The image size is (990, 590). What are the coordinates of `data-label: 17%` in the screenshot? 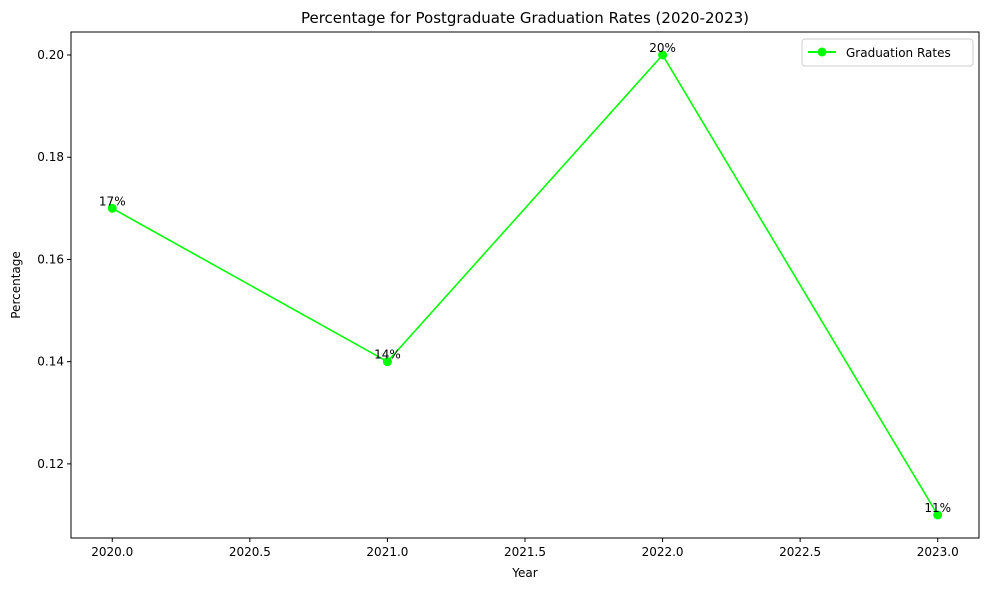 It's located at (112, 201).